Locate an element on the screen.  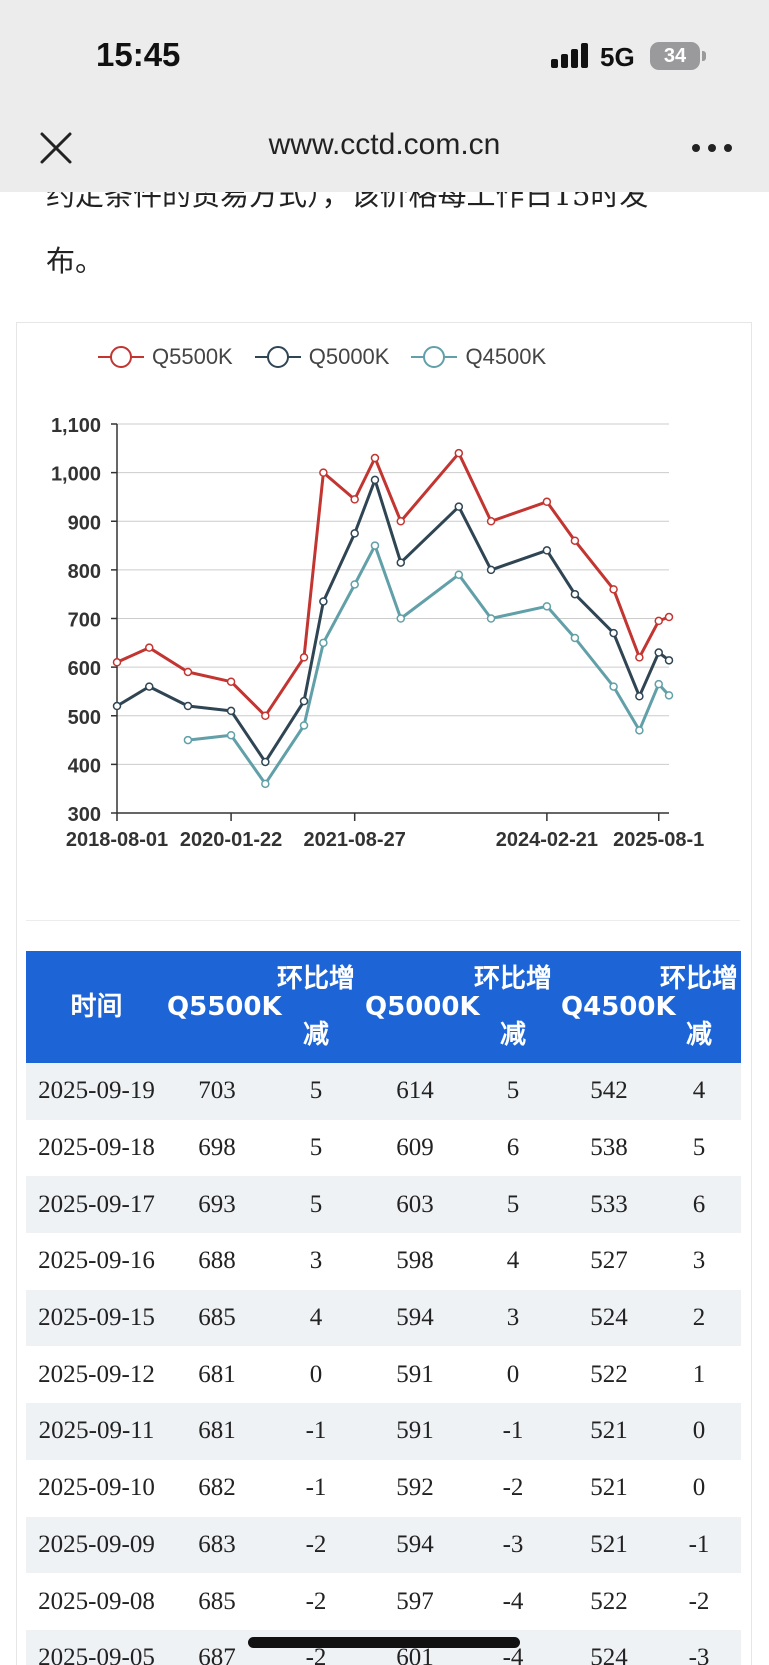
table-header-row: 时间 Q5500K 环比增减 Q5000K 环比增减 Q4500K 环比增减 is located at coordinates (383, 1007).